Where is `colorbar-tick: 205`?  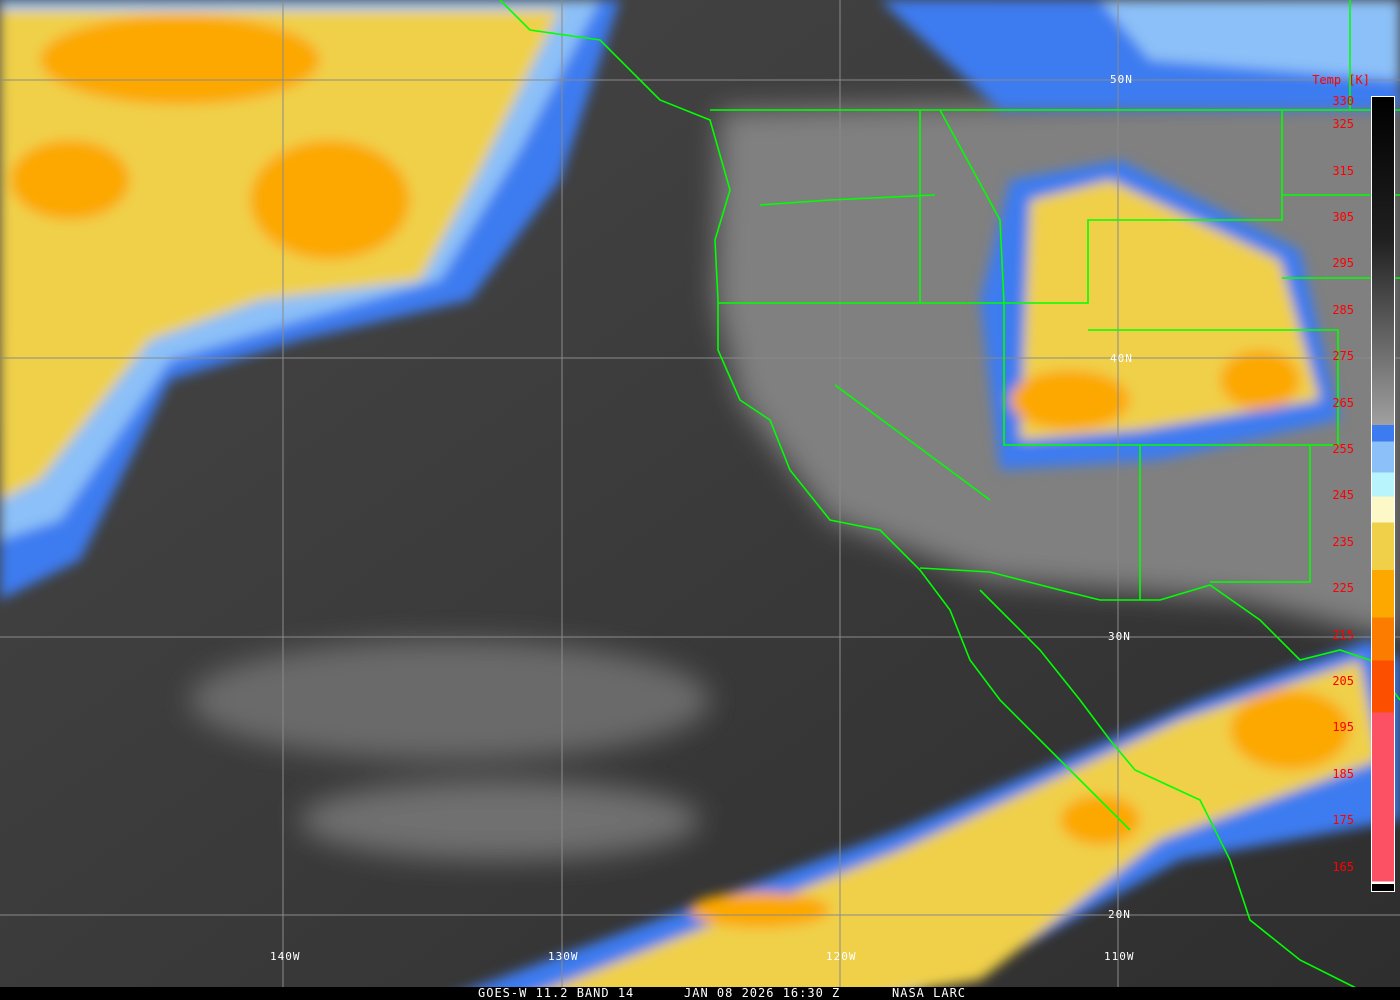
colorbar-tick: 205 is located at coordinates (1343, 681).